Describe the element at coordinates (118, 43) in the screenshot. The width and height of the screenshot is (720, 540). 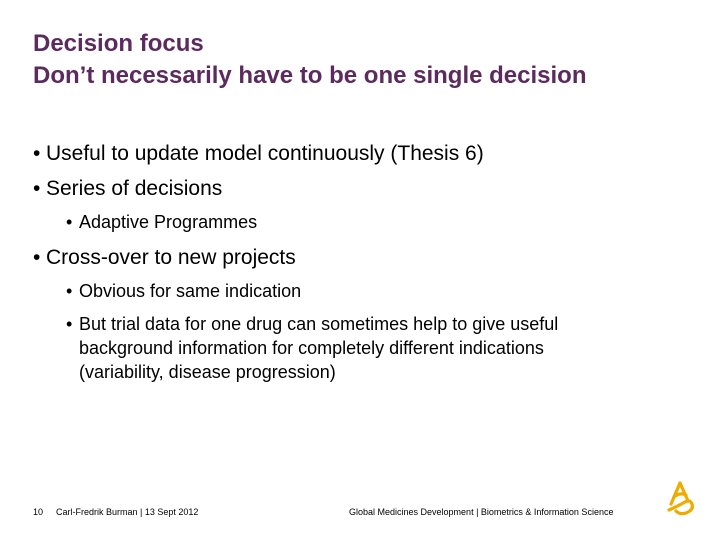
I see `title-line-1: Decision focus` at that location.